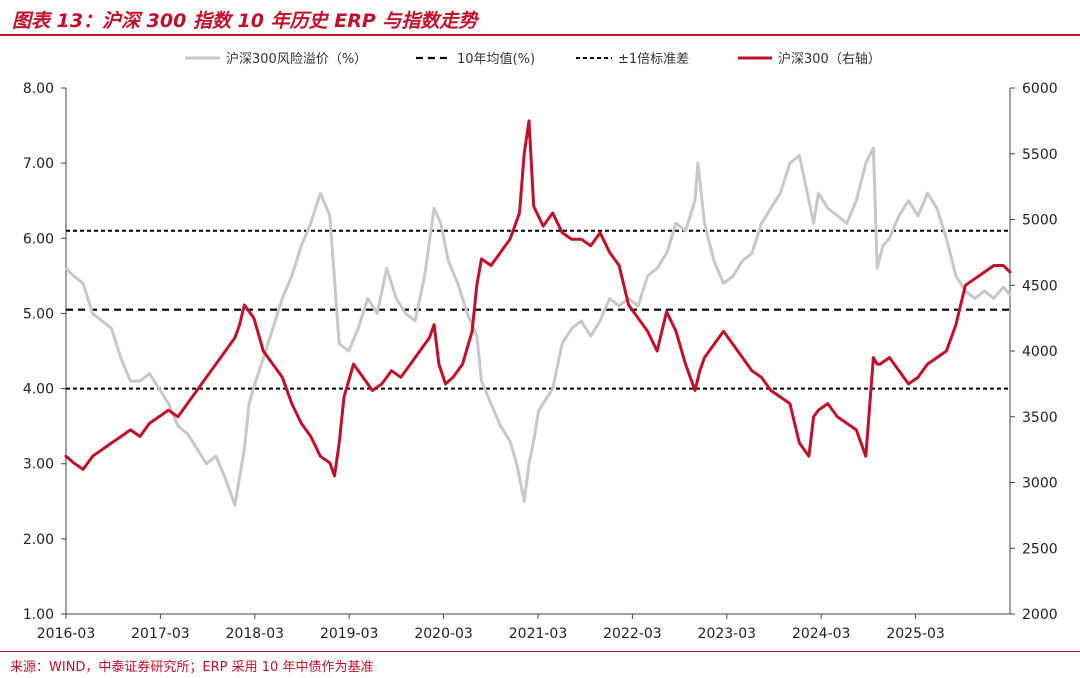 This screenshot has width=1080, height=678. What do you see at coordinates (1040, 549) in the screenshot?
I see `right-tick-label: 2500` at bounding box center [1040, 549].